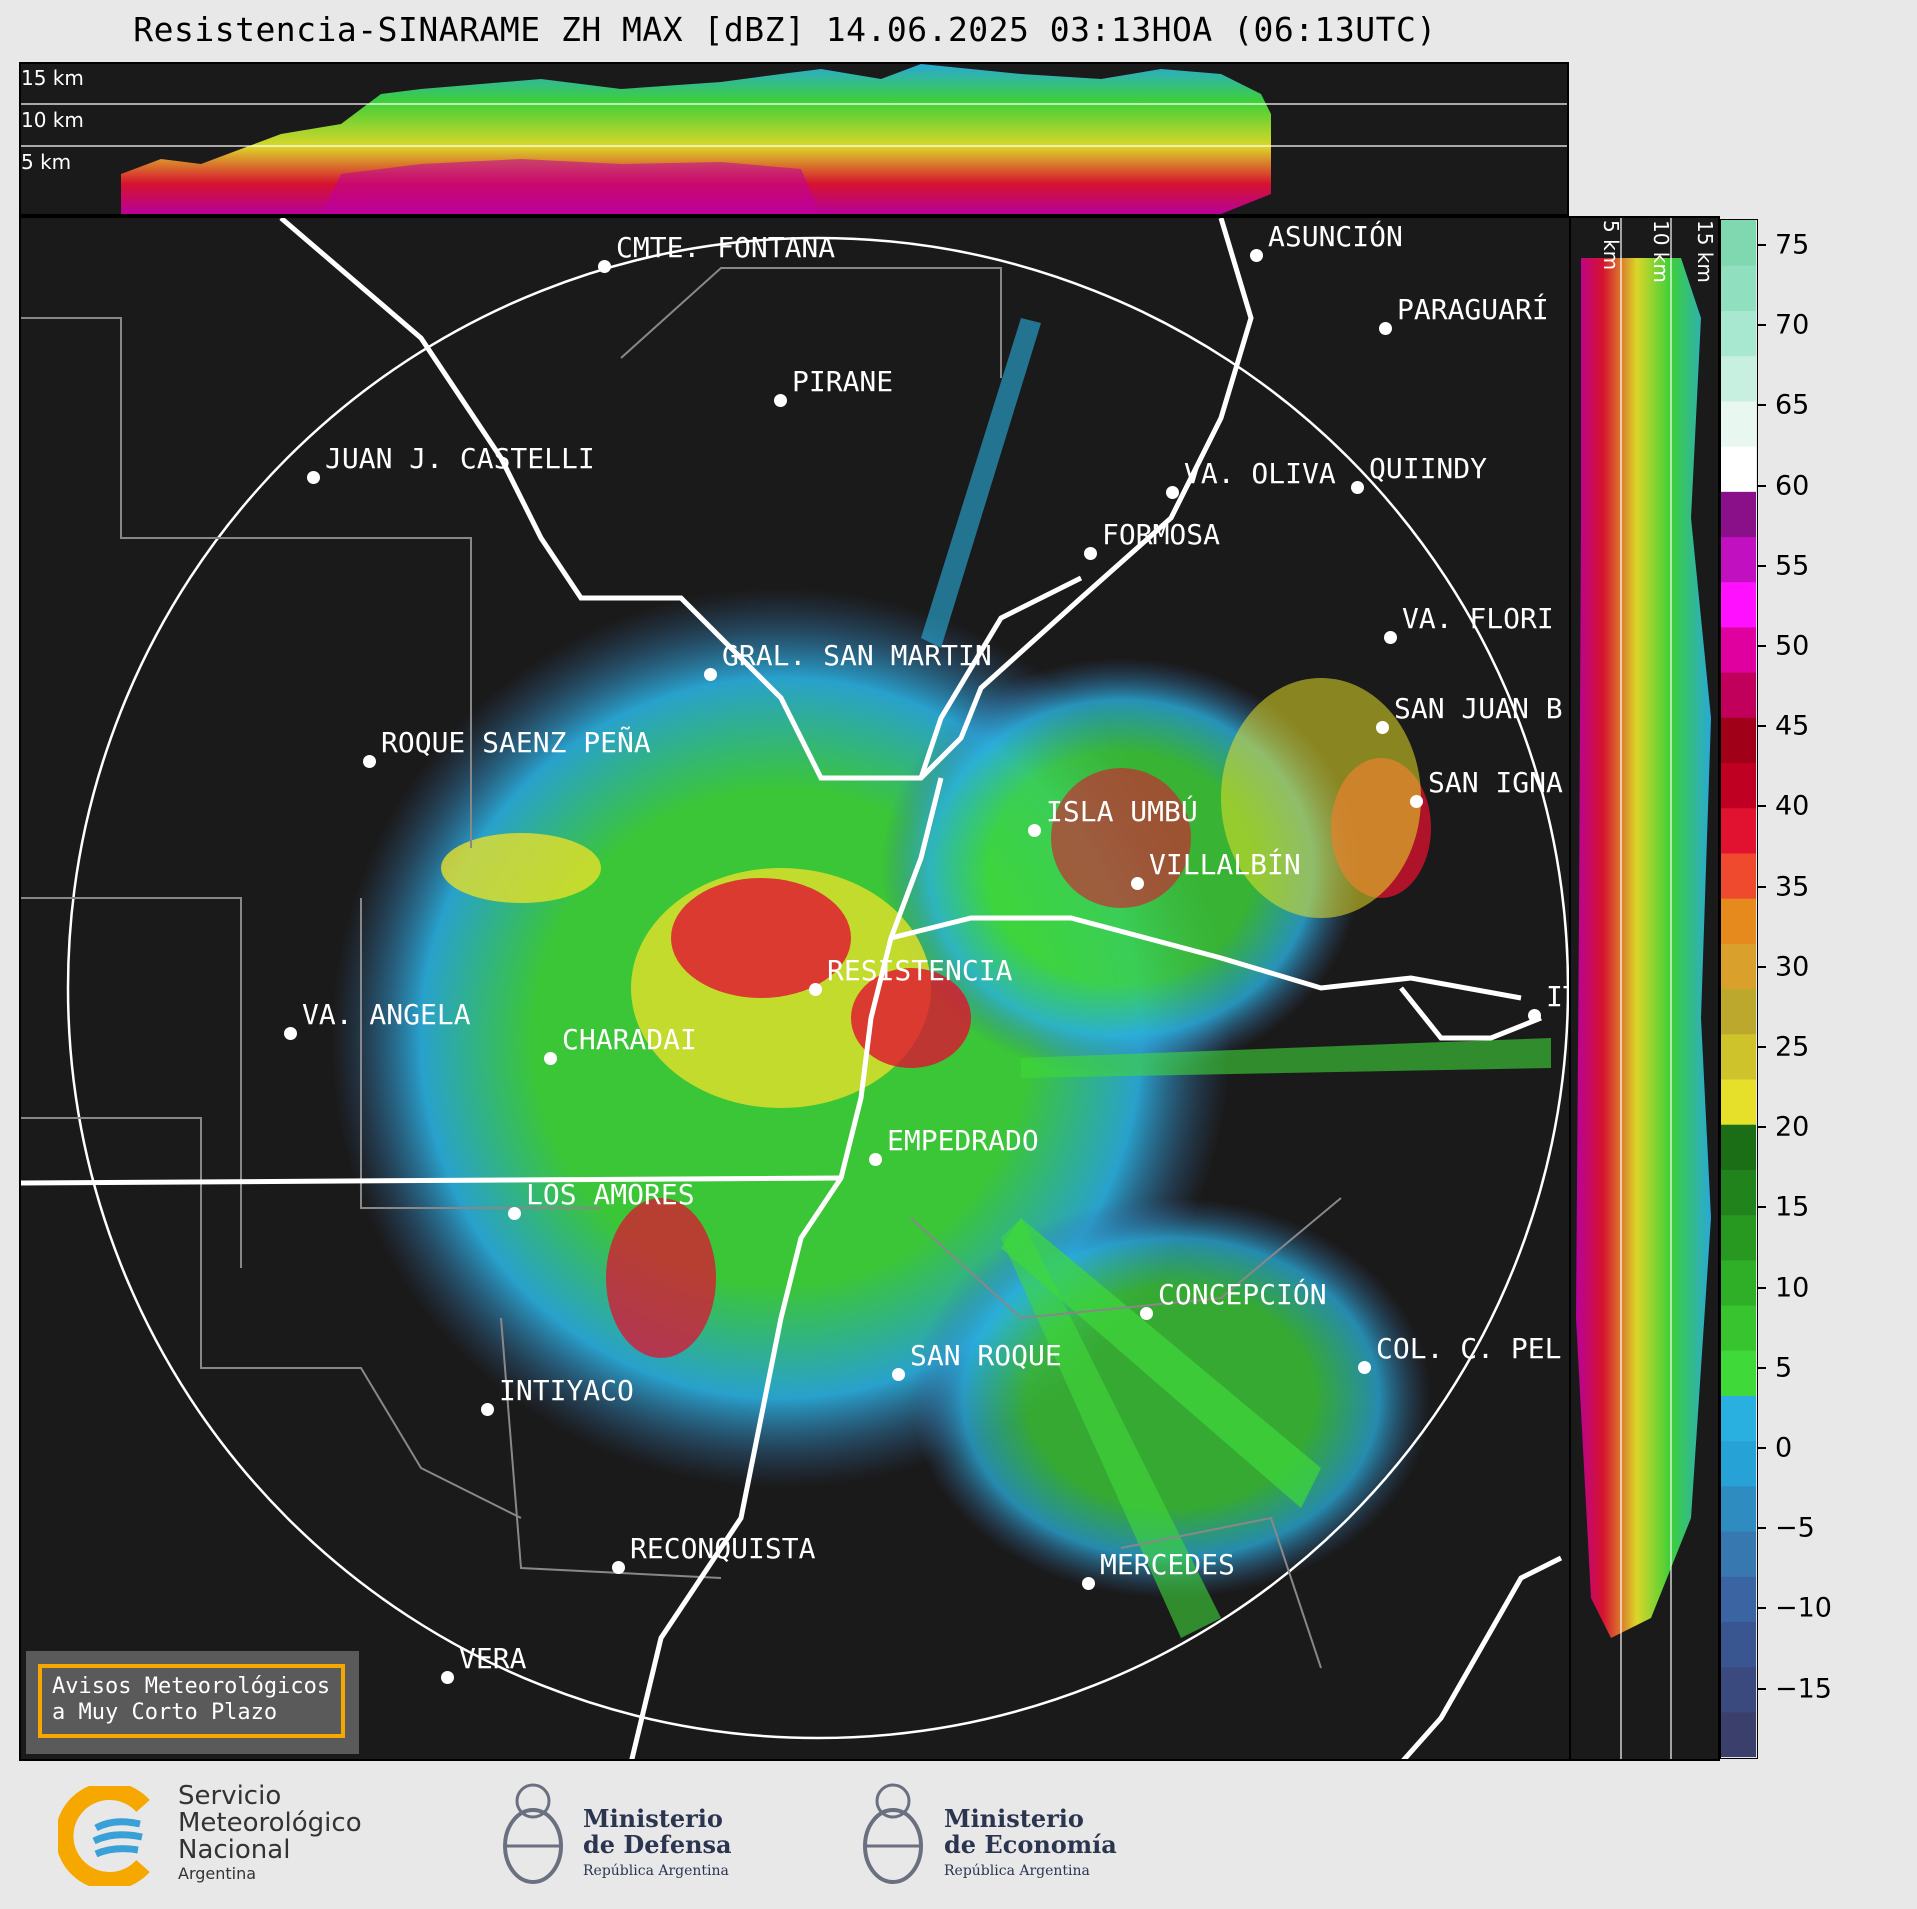 This screenshot has width=1917, height=1909. Describe the element at coordinates (963, 1140) in the screenshot. I see `city-label: EMPEDRADO` at that location.